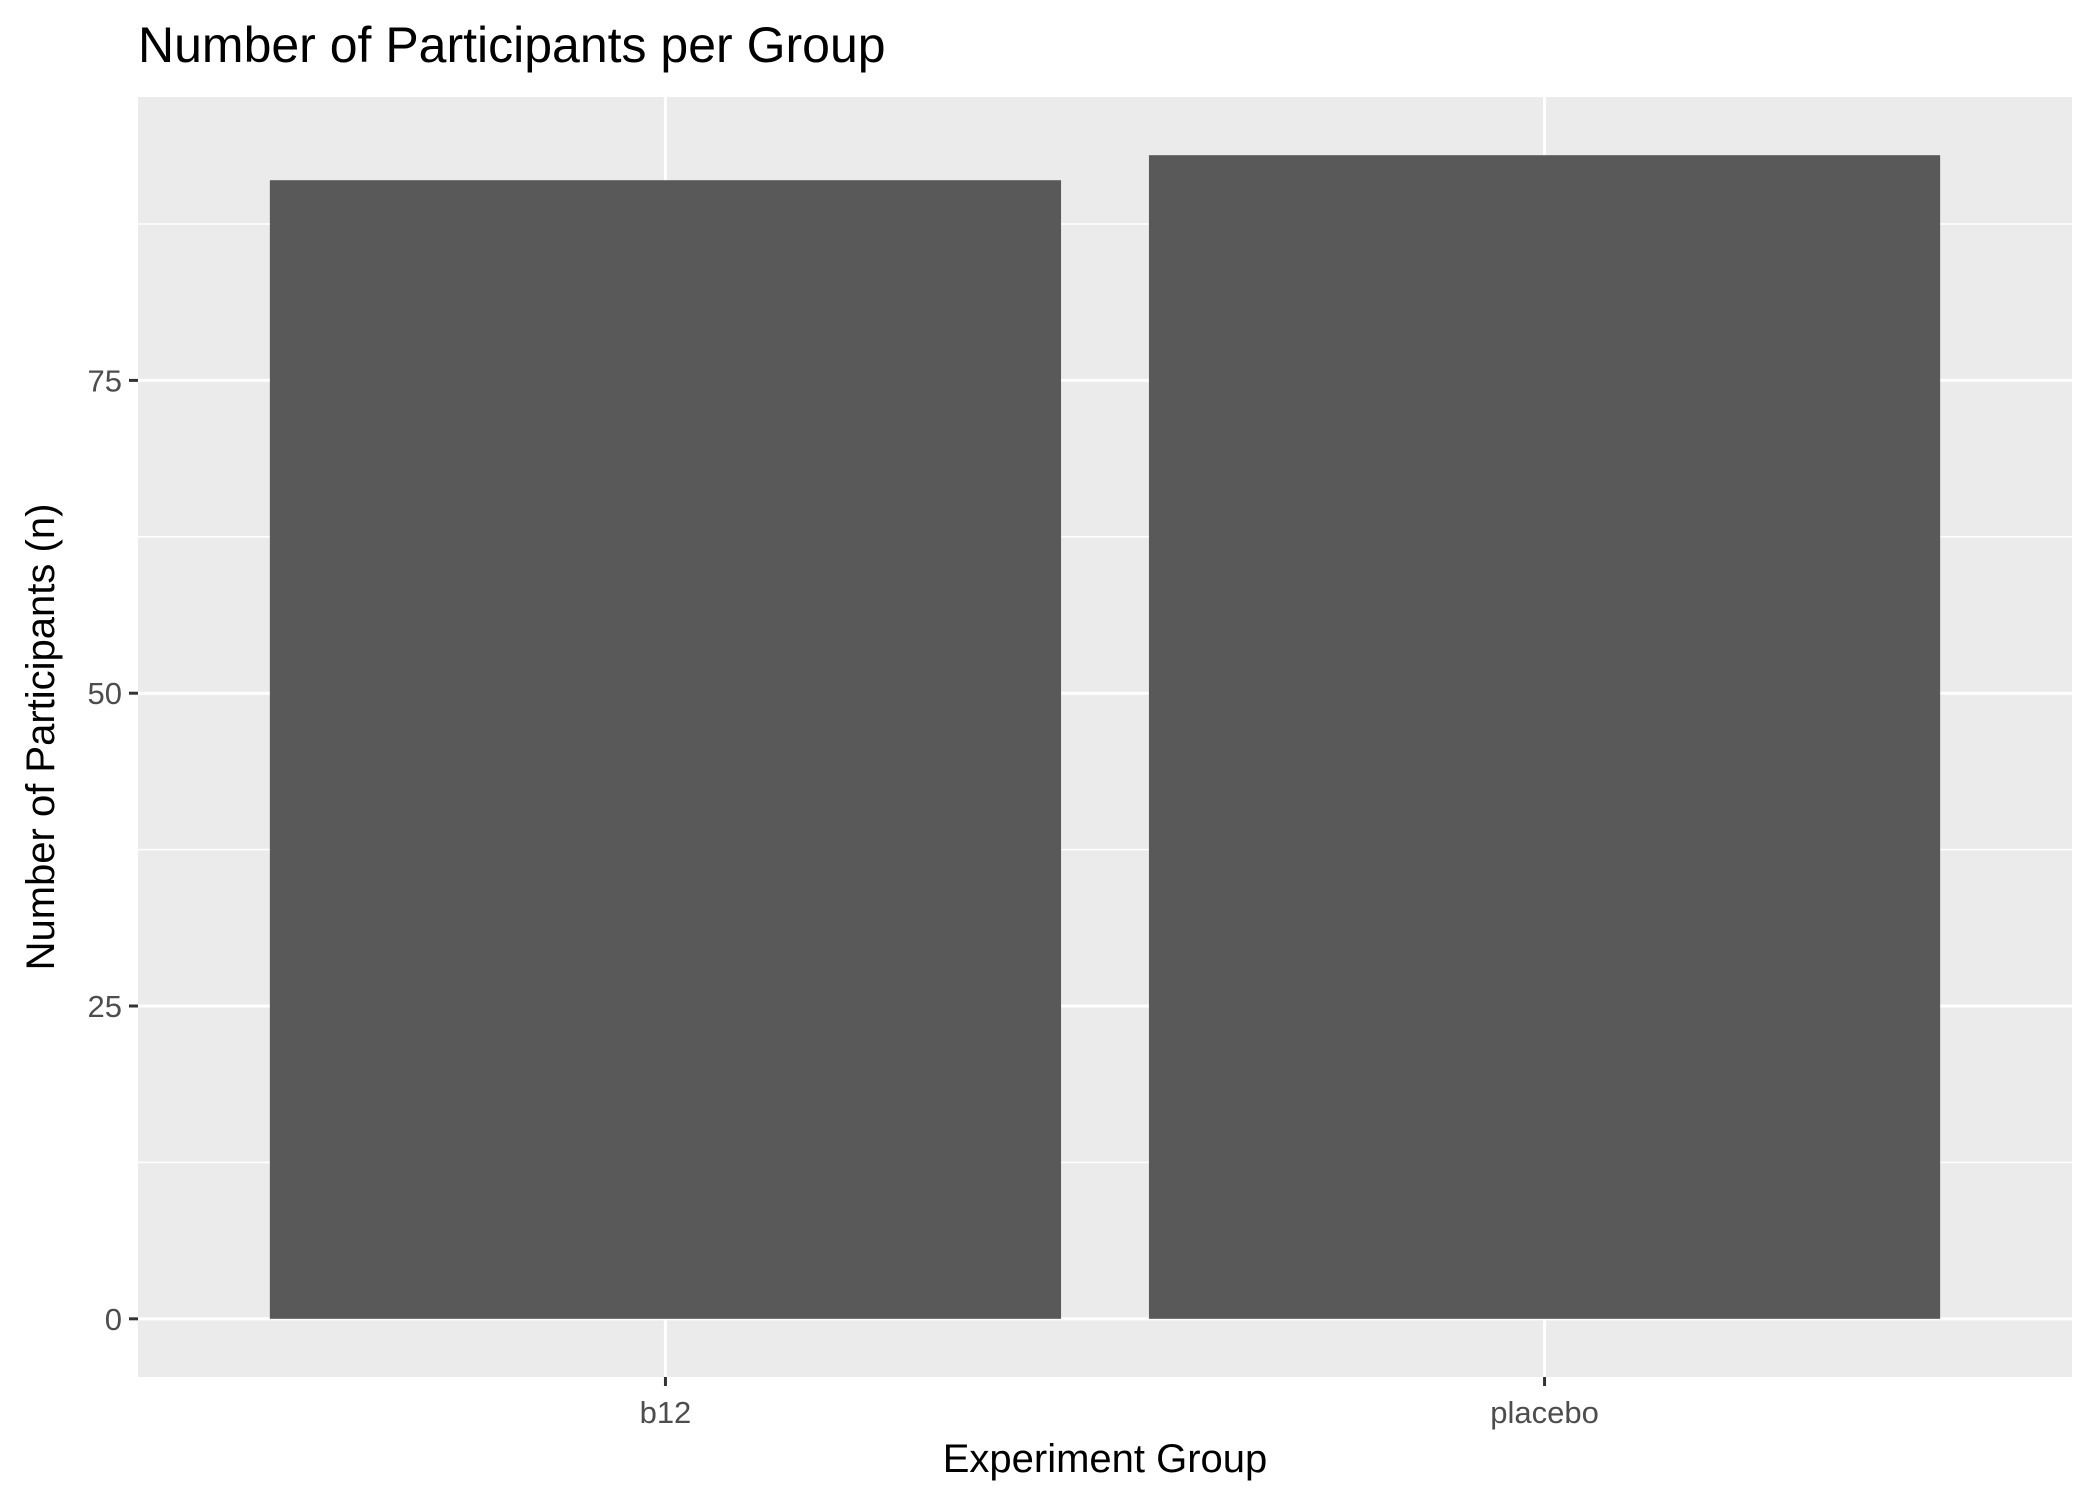 This screenshot has width=2100, height=1499. I want to click on x-tick-label: placebo, so click(1544, 1412).